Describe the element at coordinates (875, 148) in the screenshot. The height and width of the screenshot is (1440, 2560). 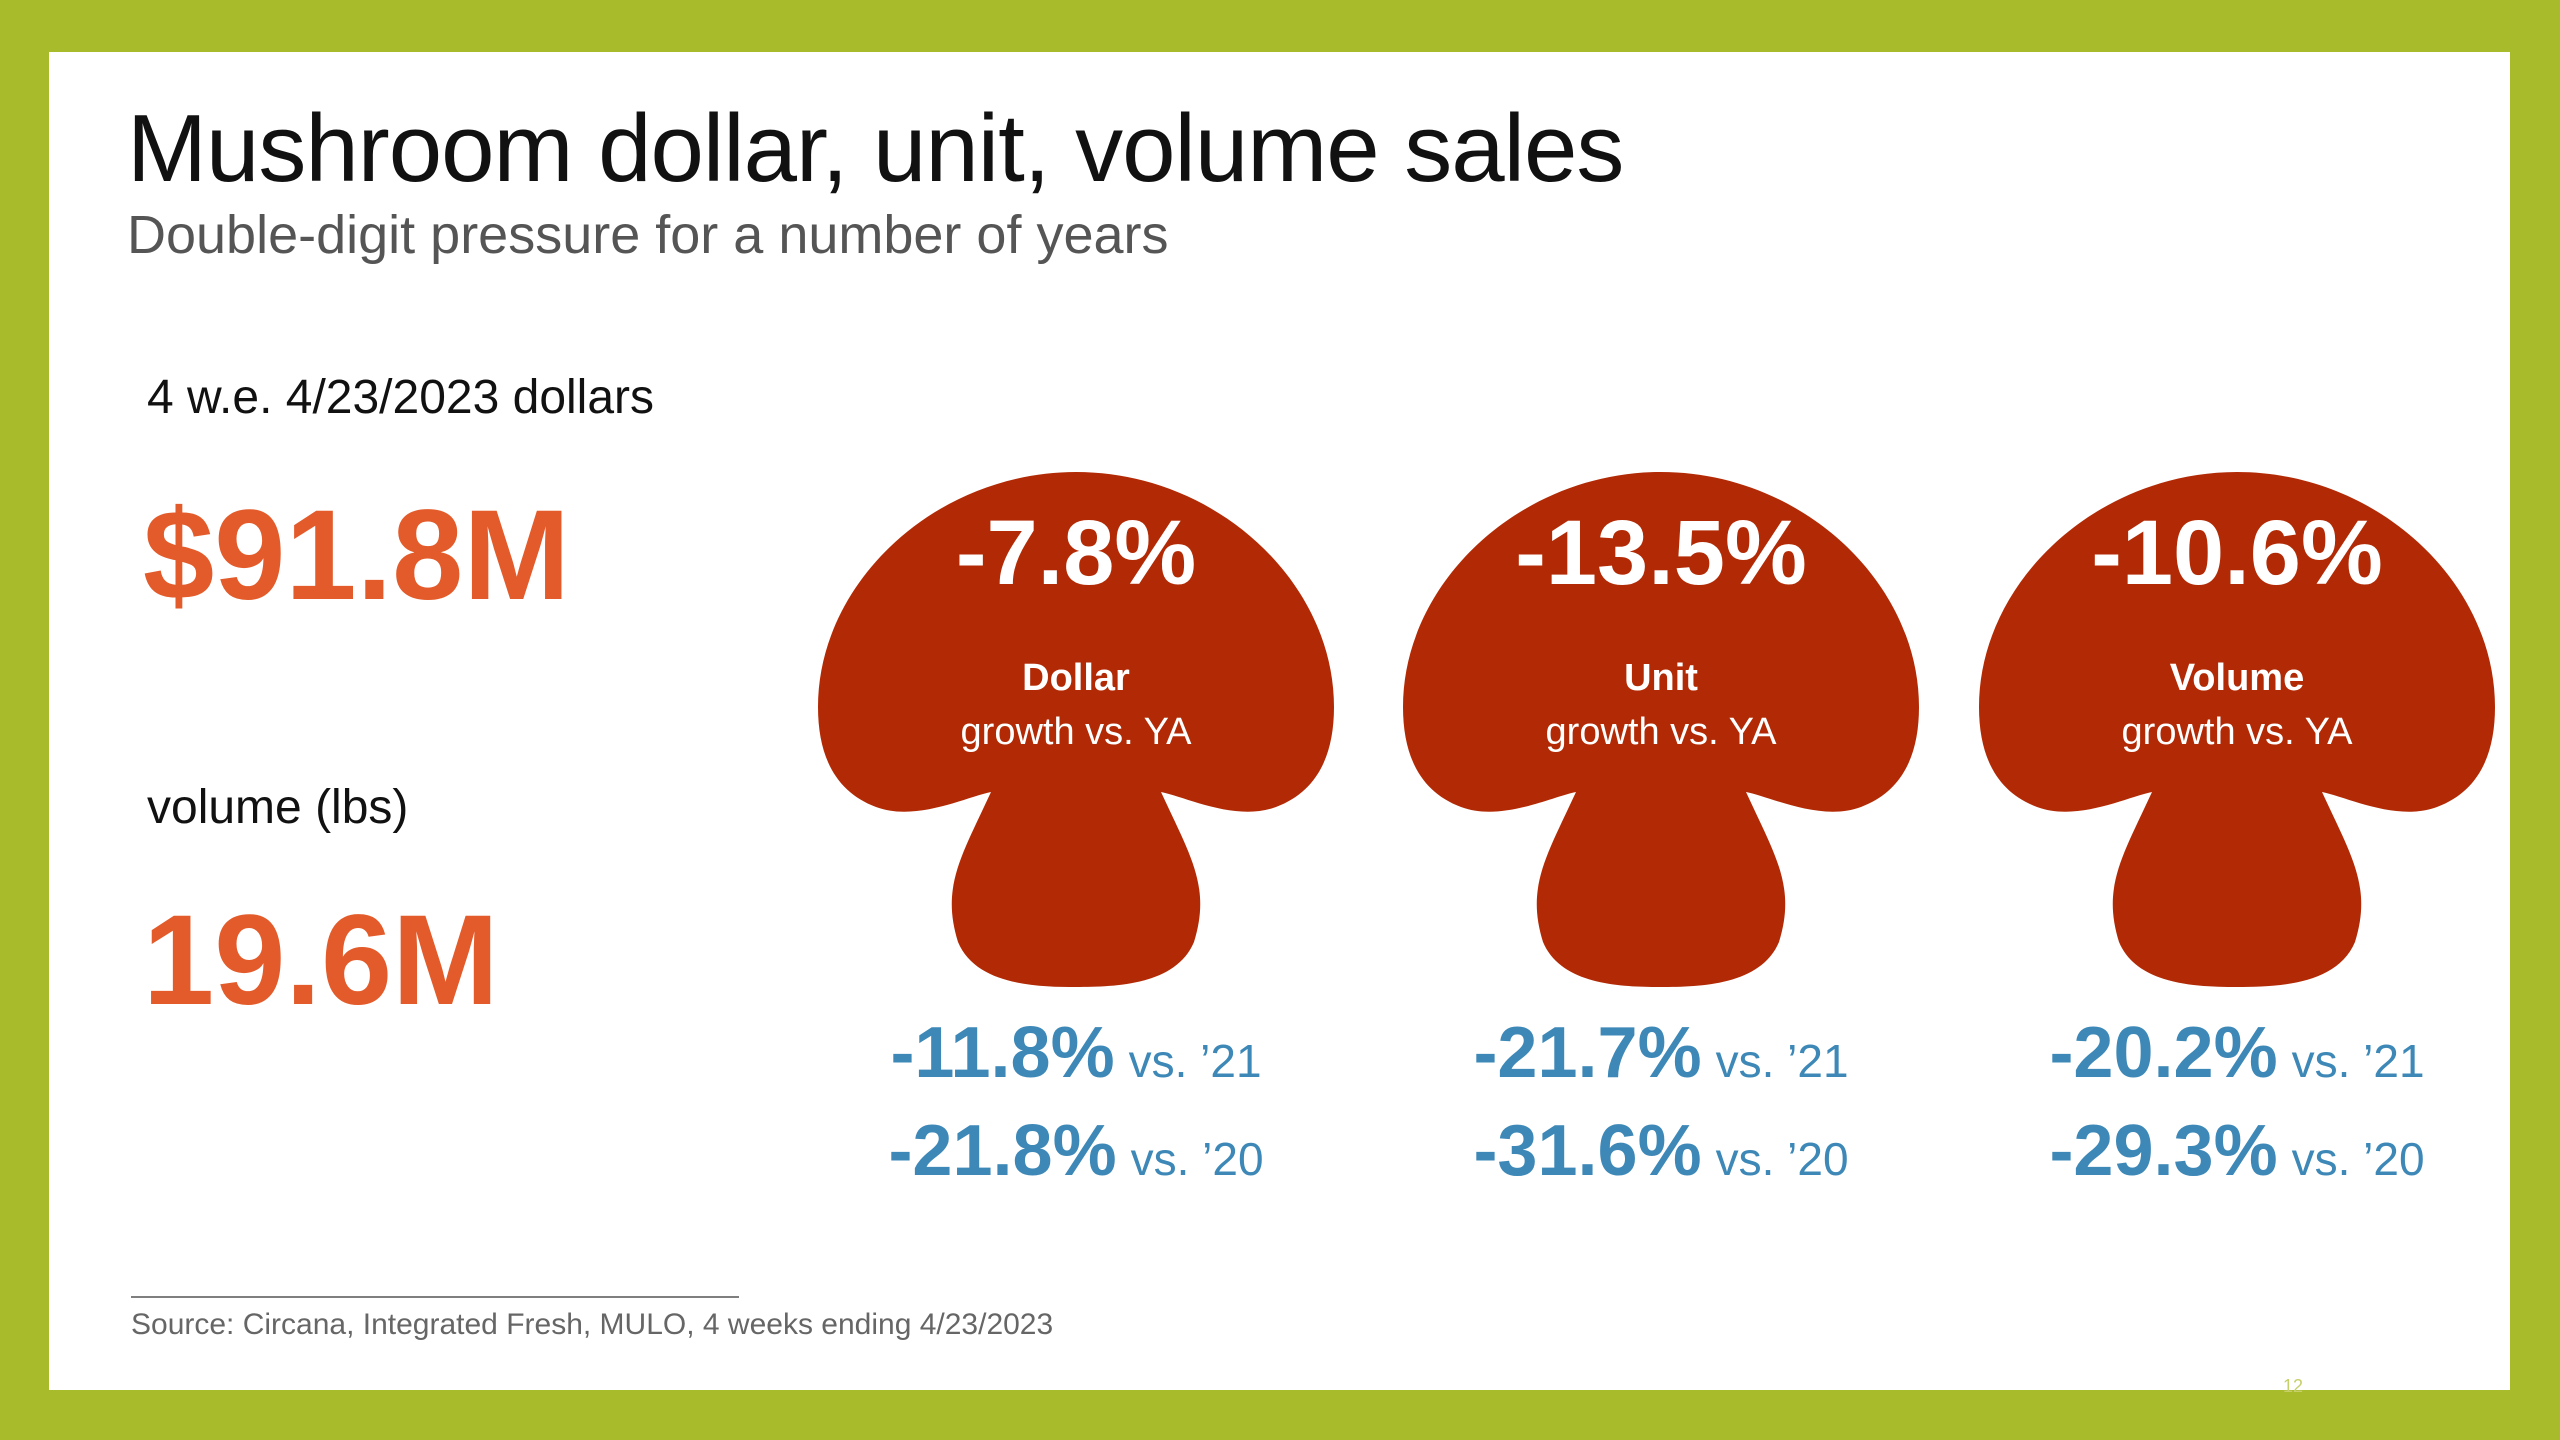
I see `page-title: Mushroom dollar, unit, volume sales` at that location.